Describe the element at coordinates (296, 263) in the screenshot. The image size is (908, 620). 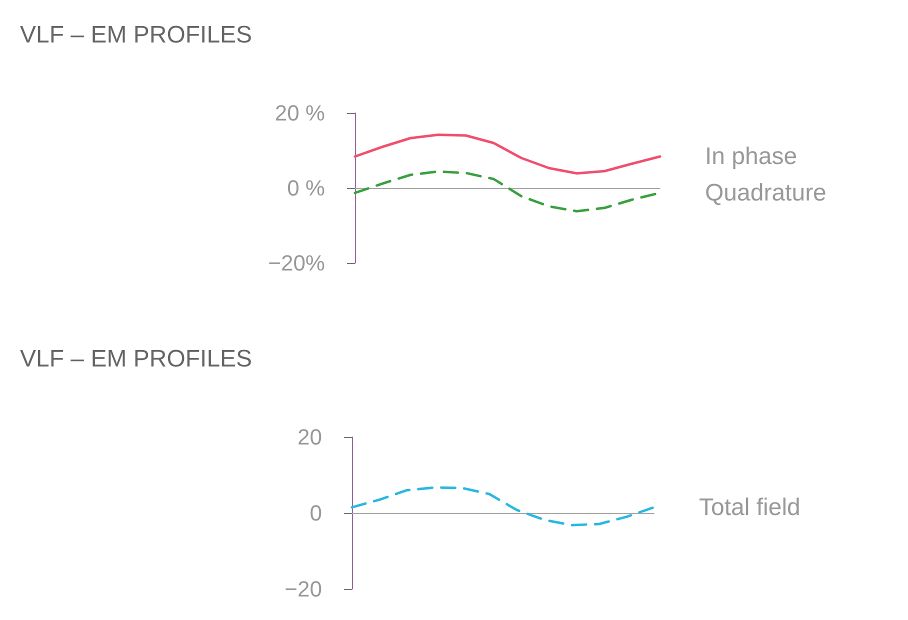
I see `y-tick-label: −20%` at that location.